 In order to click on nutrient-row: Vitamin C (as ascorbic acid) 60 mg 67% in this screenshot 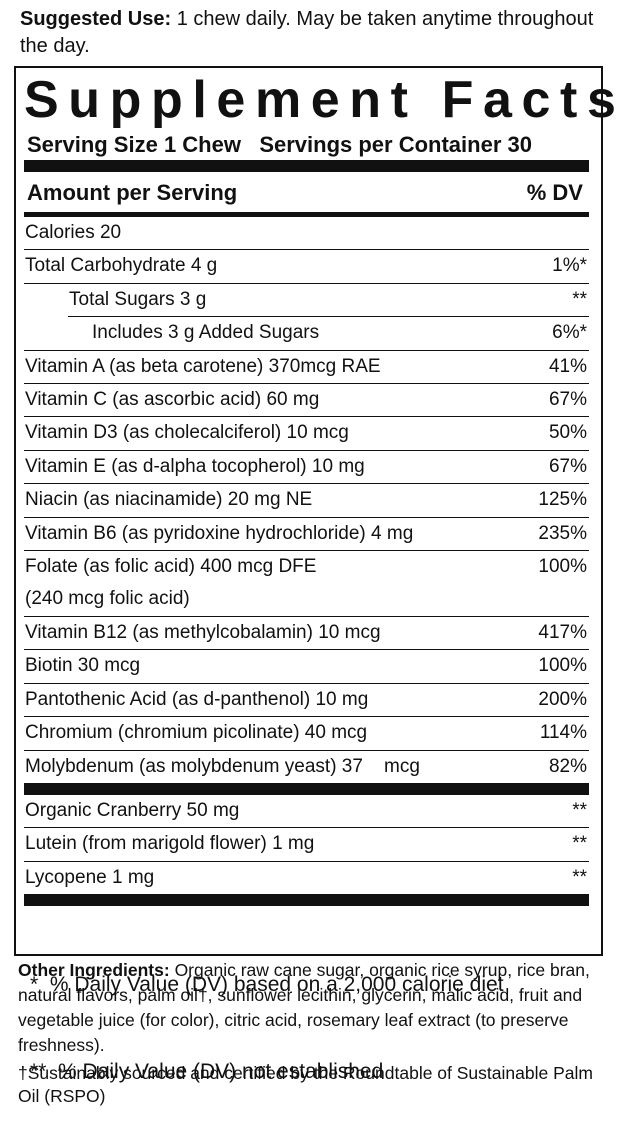, I will do `click(306, 401)`.